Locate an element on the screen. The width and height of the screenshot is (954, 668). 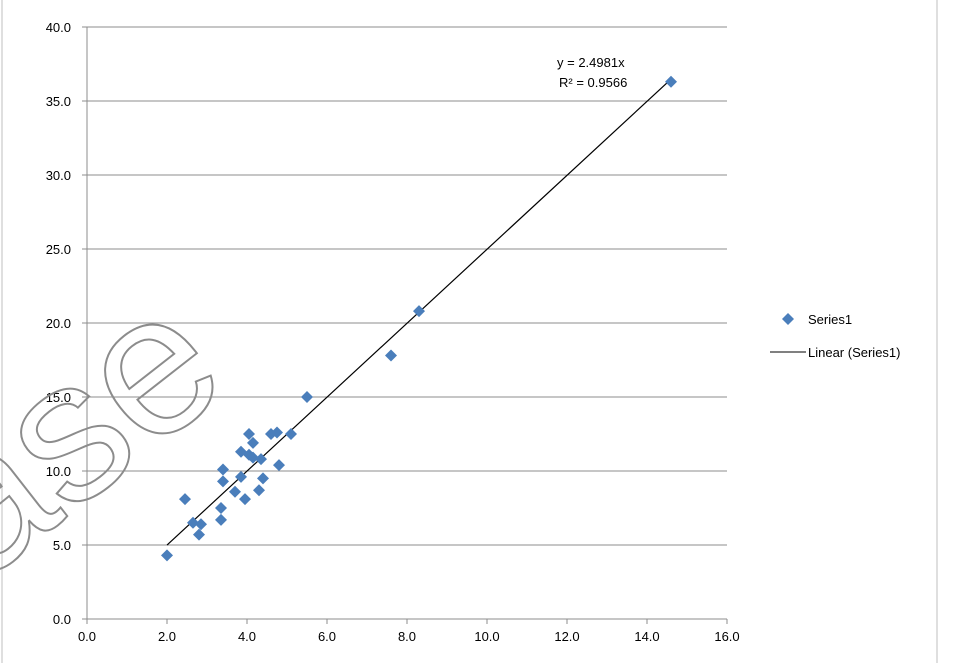
x-tick-label: 6.0 is located at coordinates (327, 636).